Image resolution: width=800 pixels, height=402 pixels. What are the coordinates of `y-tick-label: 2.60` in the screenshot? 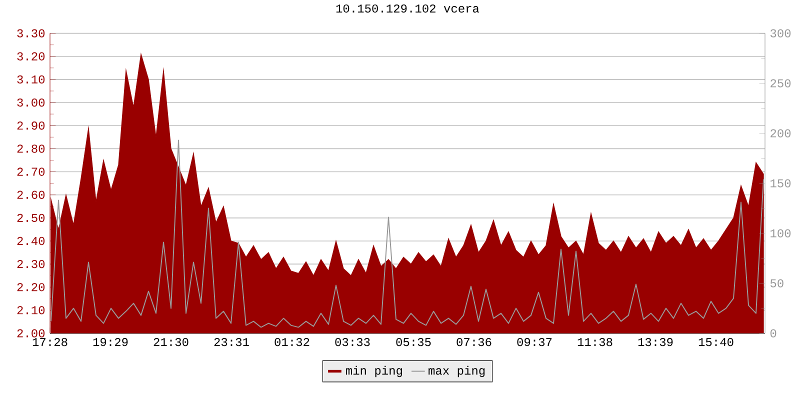 It's located at (31, 194).